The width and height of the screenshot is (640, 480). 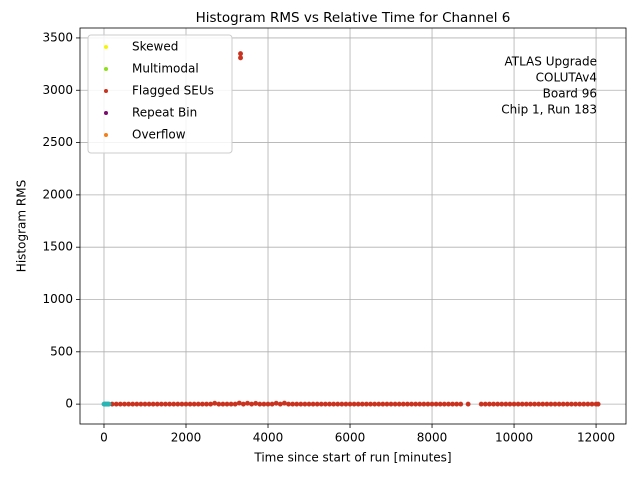 What do you see at coordinates (164, 113) in the screenshot?
I see `legend-label: Repeat Bin` at bounding box center [164, 113].